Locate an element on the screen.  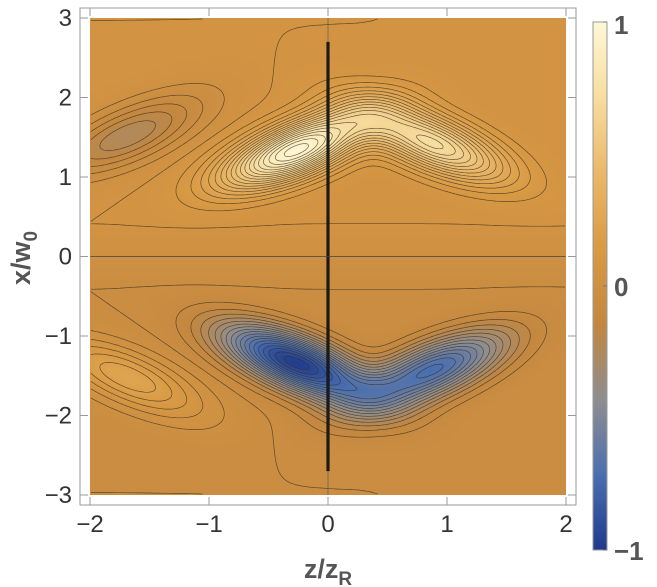
y-tick-label: −3 is located at coordinates (58, 495).